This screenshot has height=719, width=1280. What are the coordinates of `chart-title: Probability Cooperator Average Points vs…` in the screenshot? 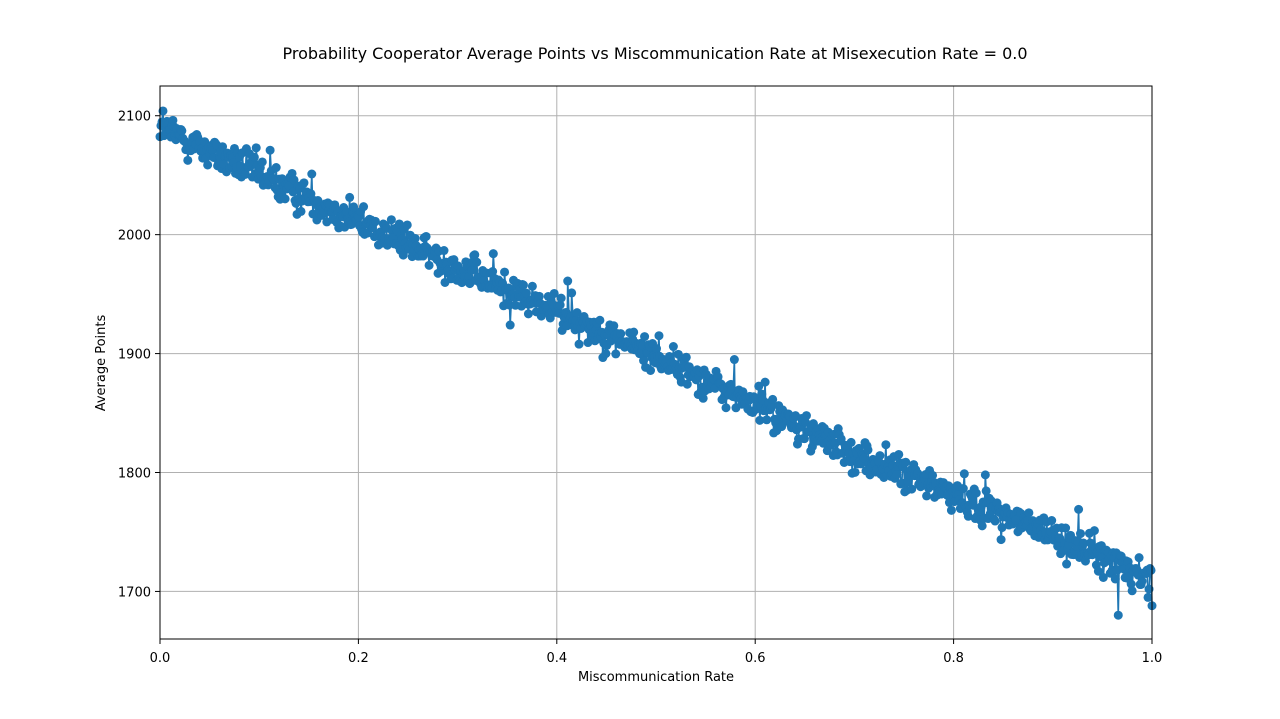 It's located at (654, 53).